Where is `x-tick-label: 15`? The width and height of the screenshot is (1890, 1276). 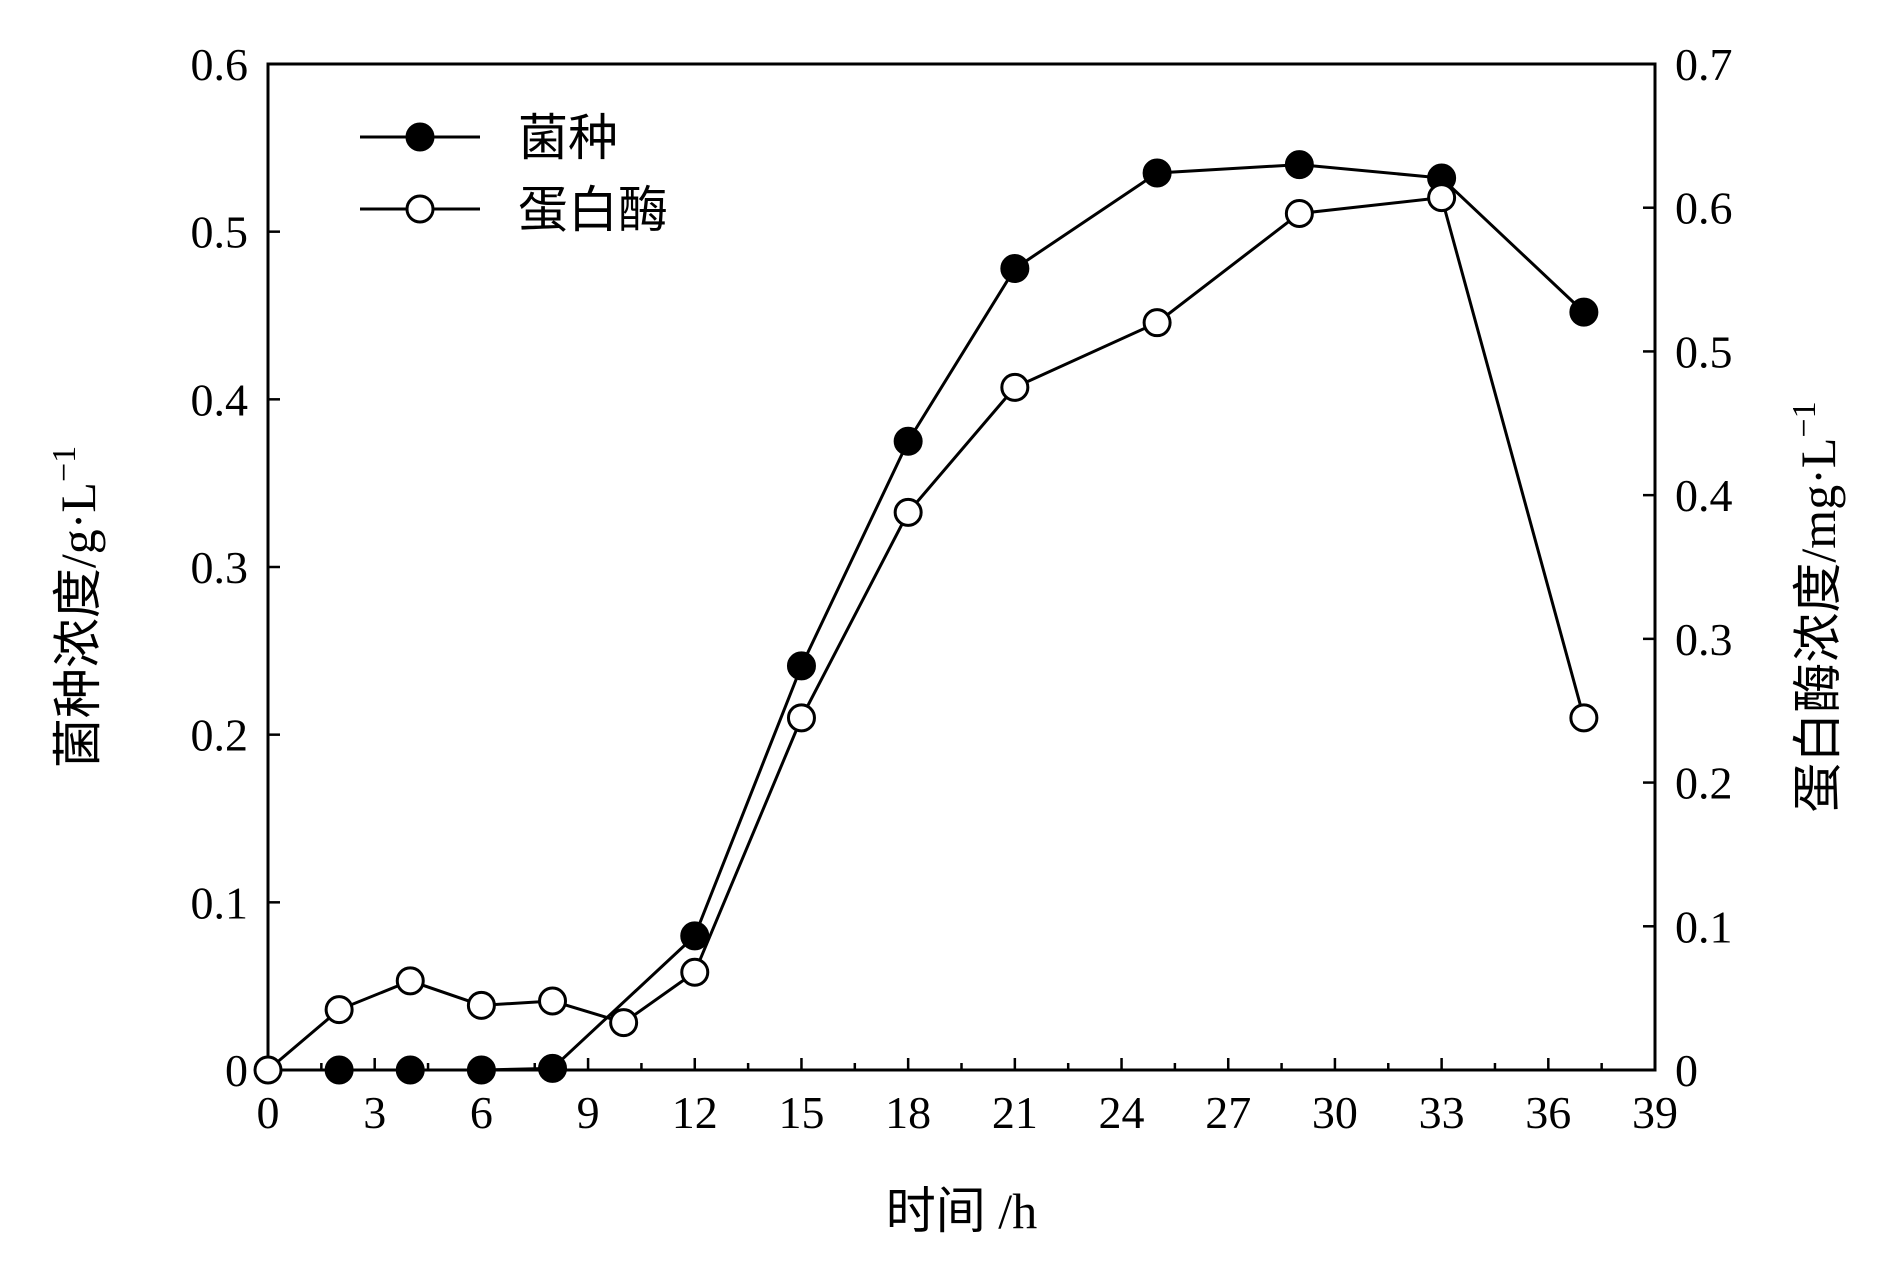
x-tick-label: 15 is located at coordinates (801, 1112).